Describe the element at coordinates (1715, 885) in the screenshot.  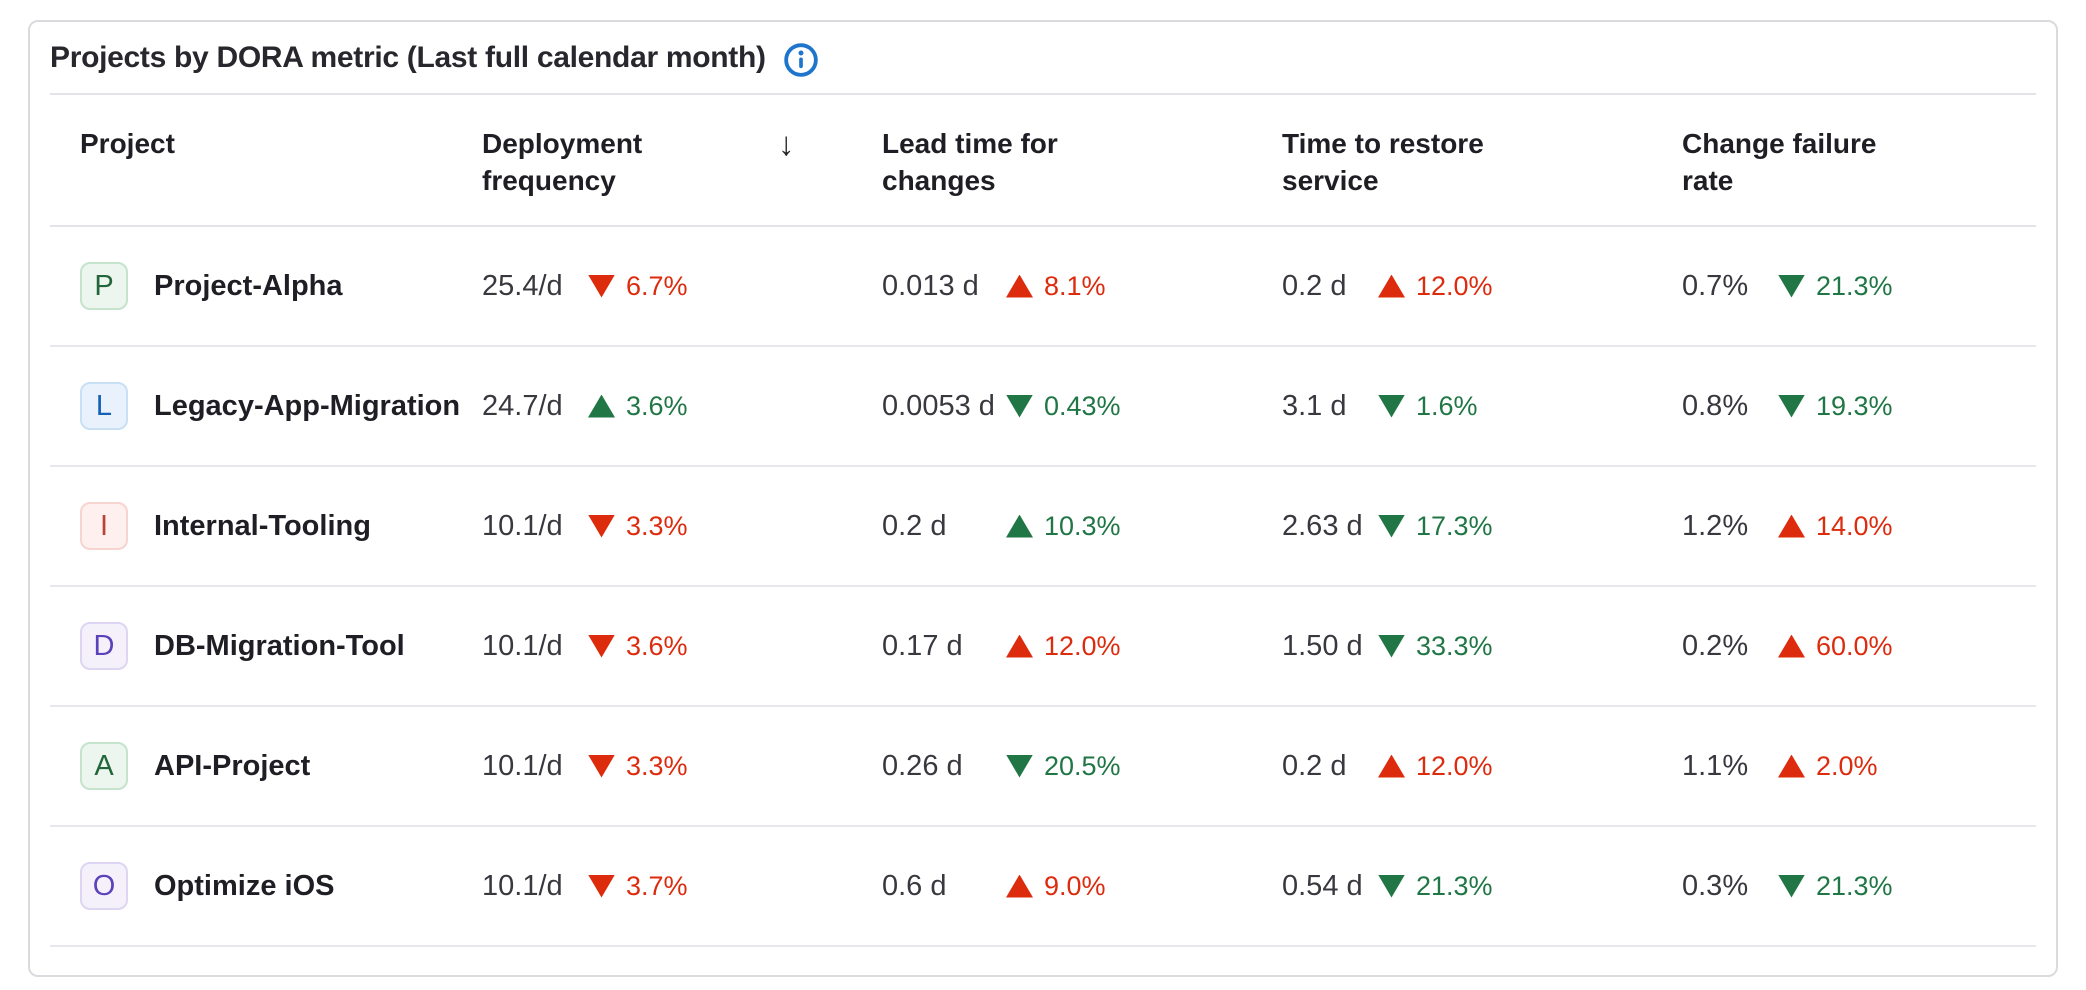
I see `metric-value: 0.3%` at that location.